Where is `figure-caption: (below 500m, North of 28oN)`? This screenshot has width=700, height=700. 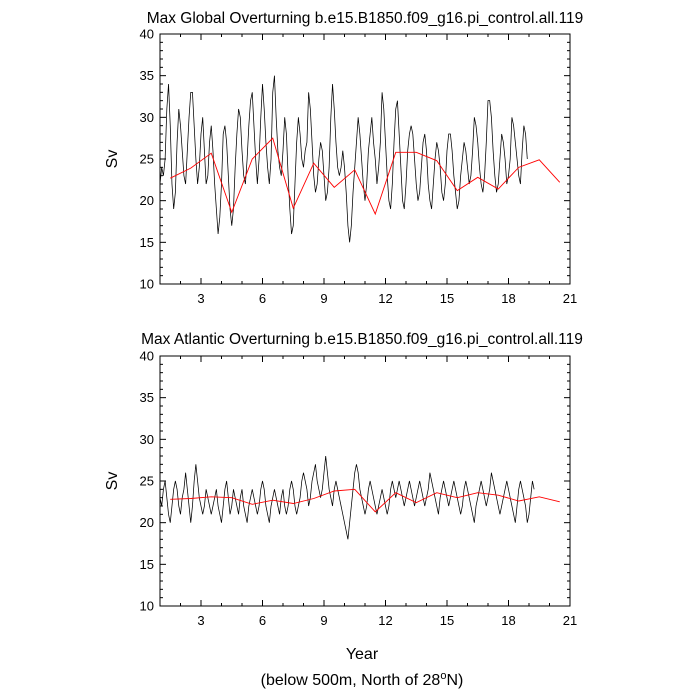
figure-caption: (below 500m, North of 28oN) is located at coordinates (362, 679).